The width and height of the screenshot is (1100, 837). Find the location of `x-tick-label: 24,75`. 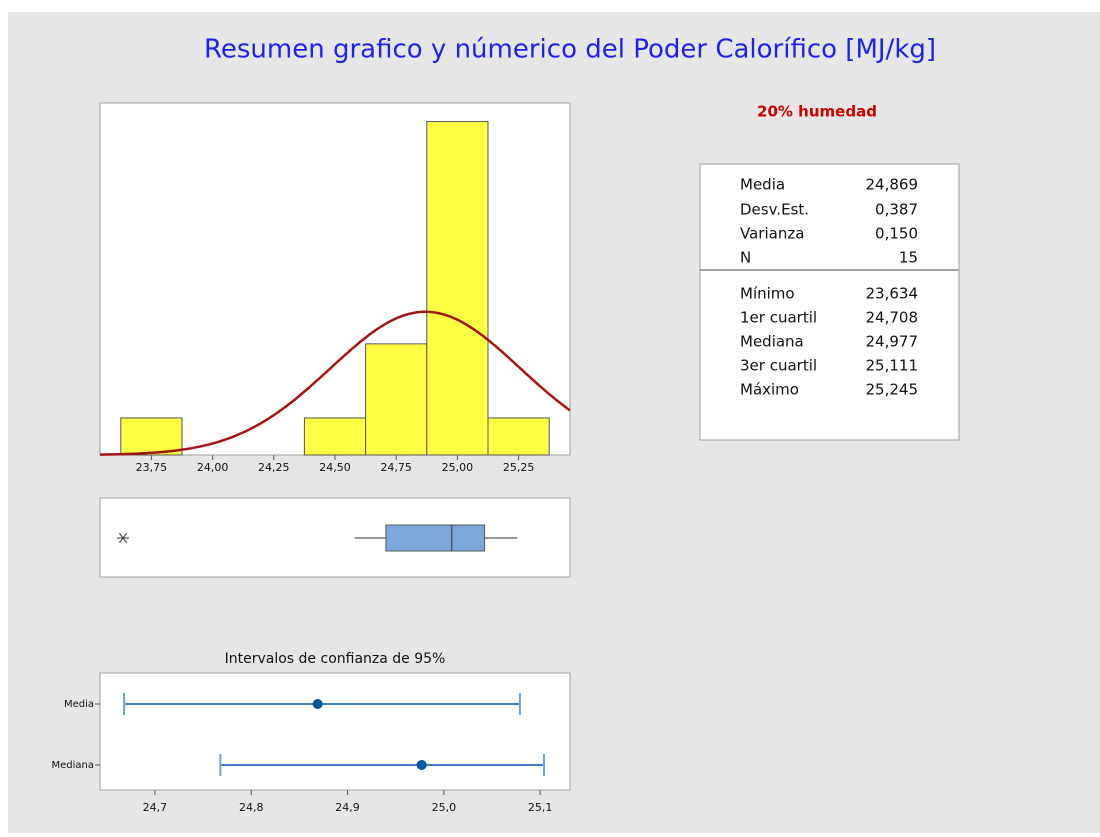

x-tick-label: 24,75 is located at coordinates (396, 467).